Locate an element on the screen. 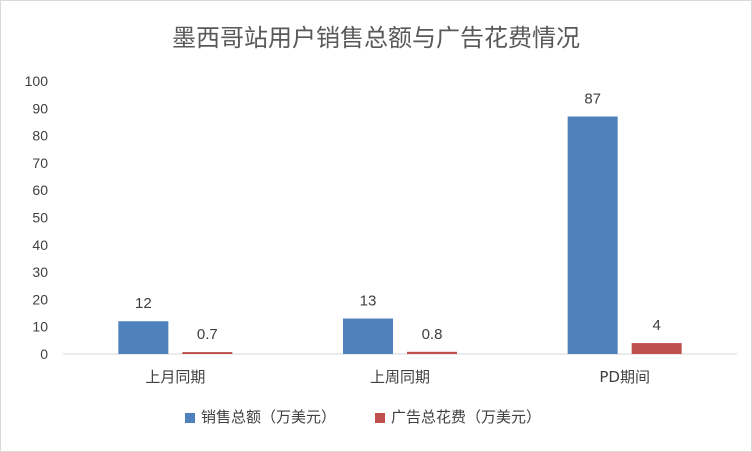 The width and height of the screenshot is (752, 452). data-label: 4 is located at coordinates (656, 325).